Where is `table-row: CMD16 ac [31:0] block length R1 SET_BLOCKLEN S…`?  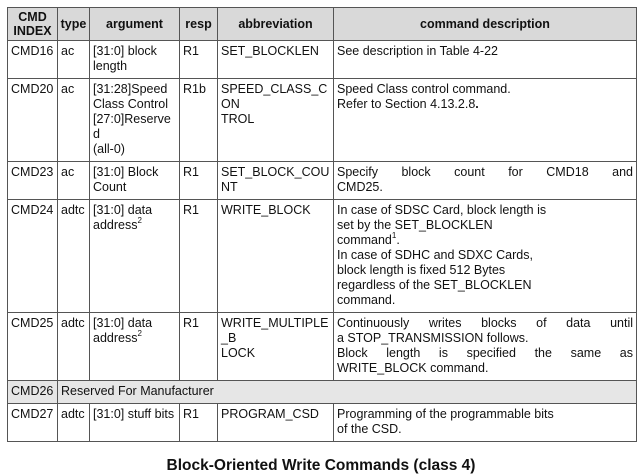
table-row: CMD16 ac [31:0] block length R1 SET_BLOCKLEN S… is located at coordinates (322, 59).